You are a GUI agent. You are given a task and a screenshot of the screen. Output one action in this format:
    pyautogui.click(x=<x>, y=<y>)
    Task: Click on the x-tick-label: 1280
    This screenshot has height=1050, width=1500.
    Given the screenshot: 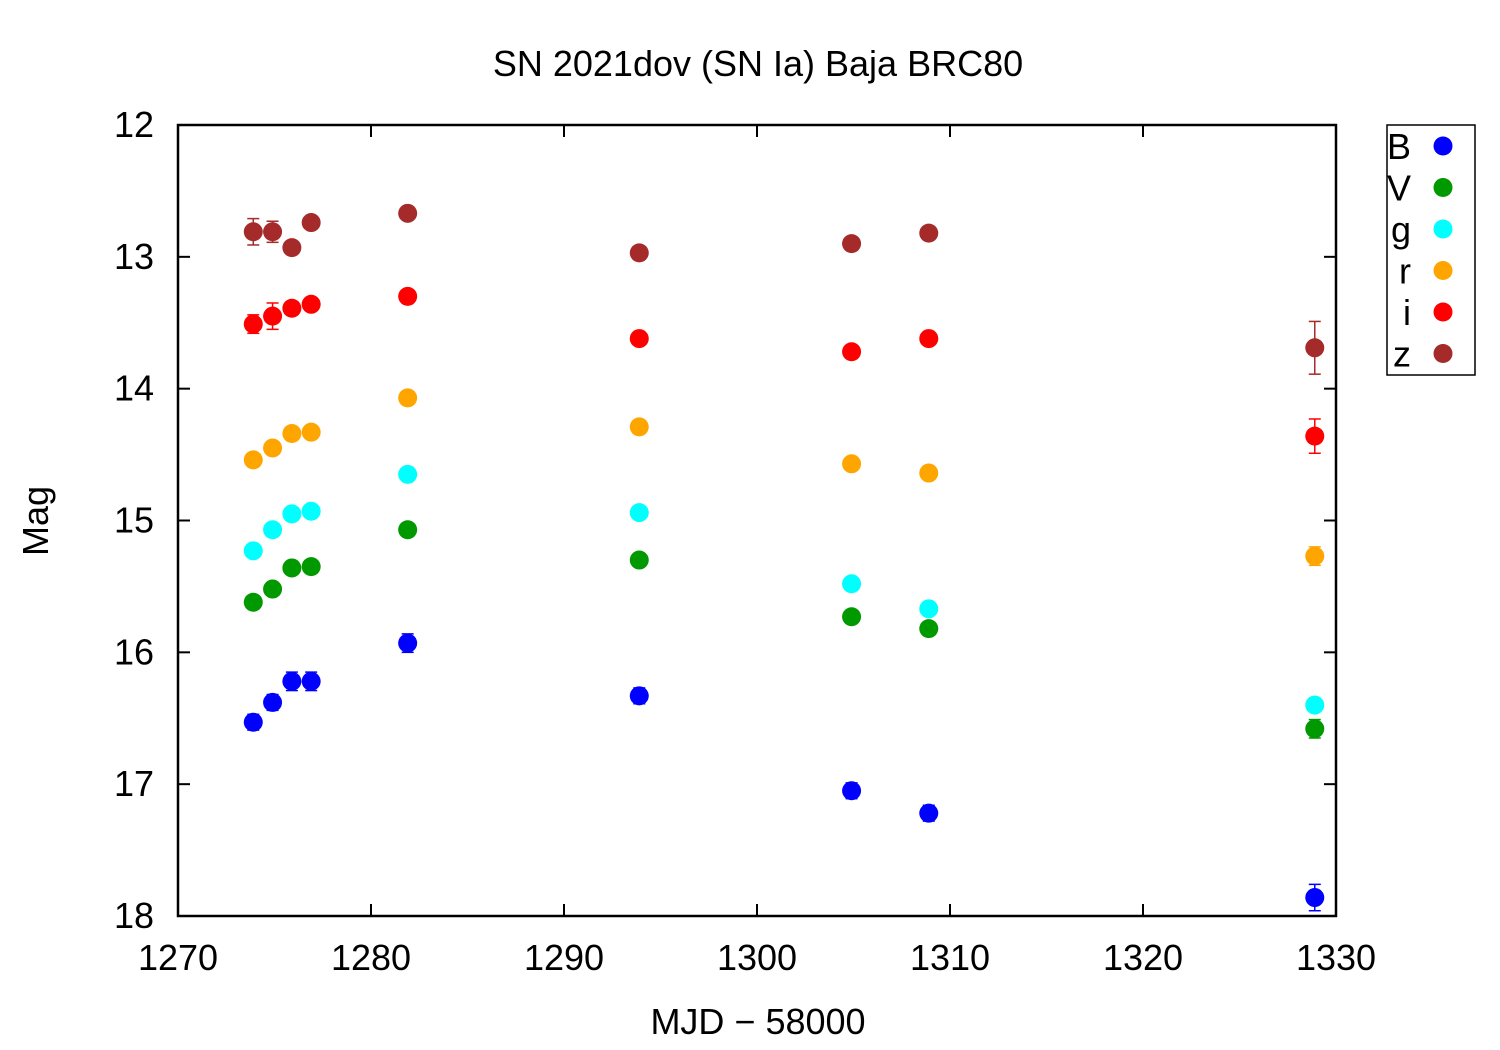 What is the action you would take?
    pyautogui.click(x=371, y=957)
    